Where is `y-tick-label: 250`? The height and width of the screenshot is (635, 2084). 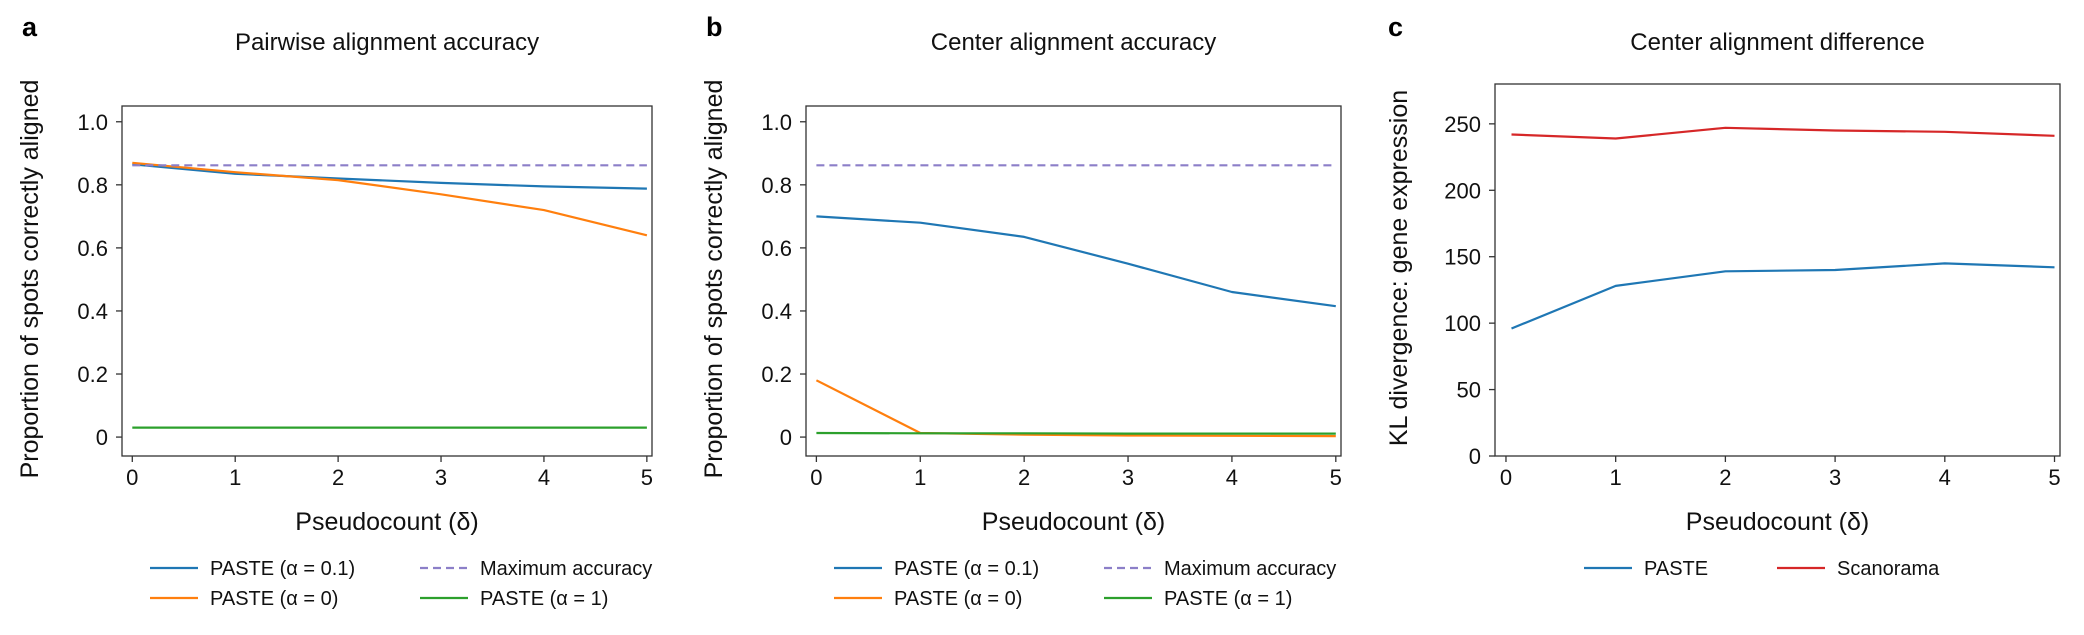 y-tick-label: 250 is located at coordinates (1462, 124).